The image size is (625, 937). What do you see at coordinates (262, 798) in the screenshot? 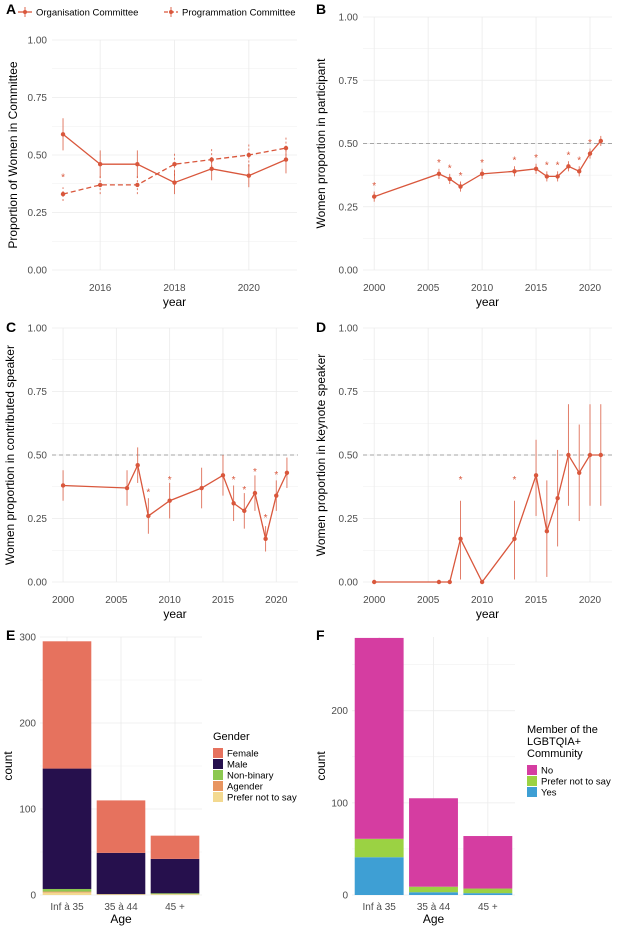
I see `legend-label: Prefer not to say` at bounding box center [262, 798].